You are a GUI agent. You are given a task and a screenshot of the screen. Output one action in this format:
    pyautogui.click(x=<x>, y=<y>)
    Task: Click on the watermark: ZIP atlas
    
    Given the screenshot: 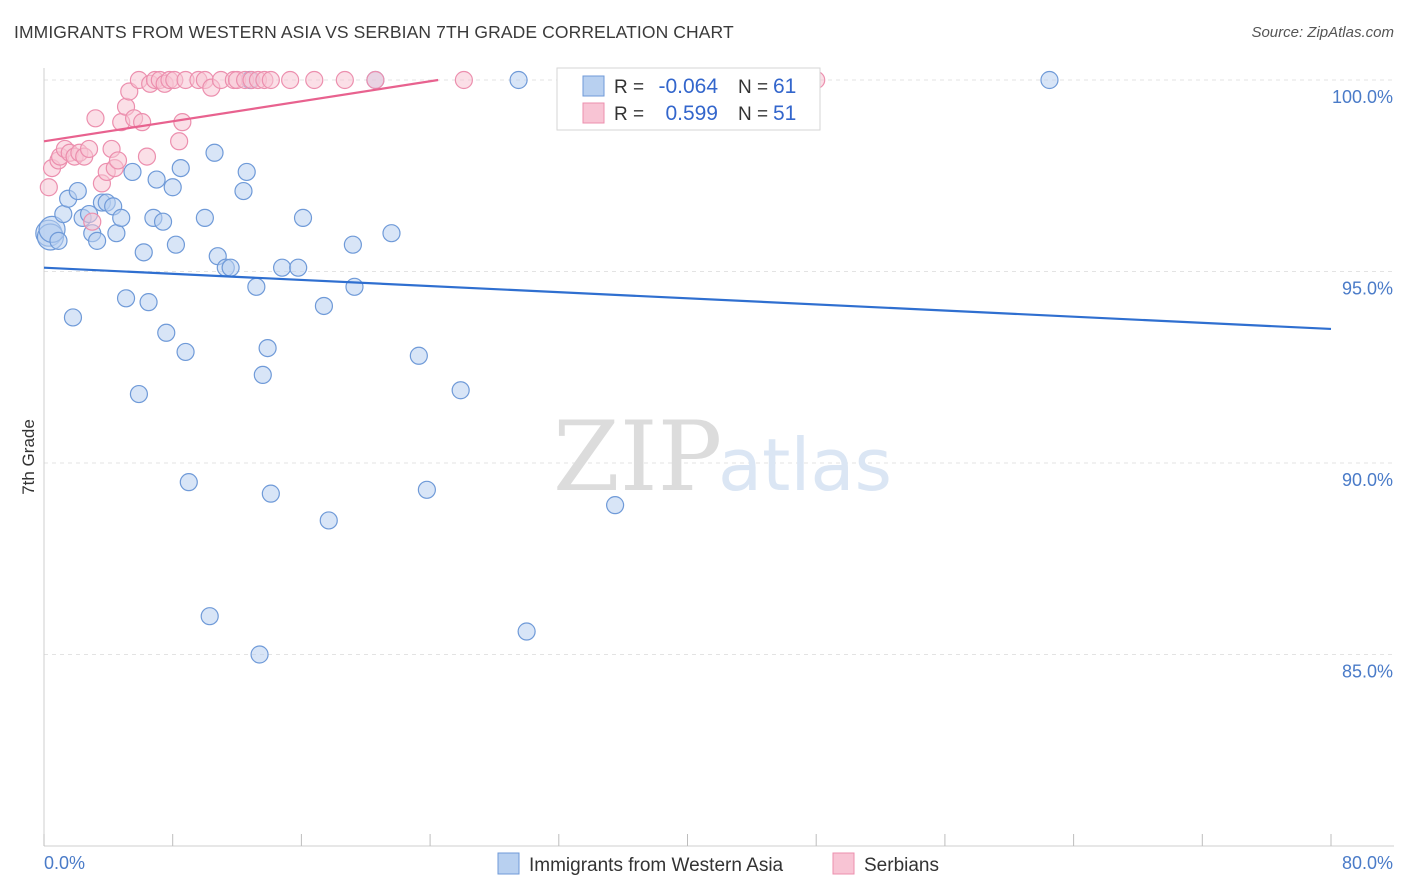 What is the action you would take?
    pyautogui.click(x=722, y=457)
    